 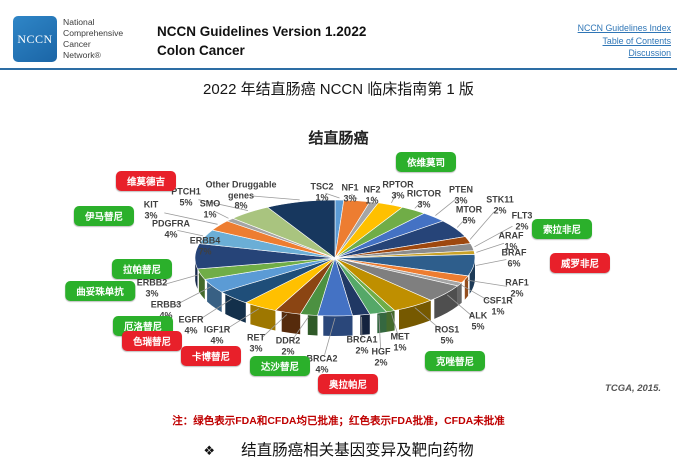 What do you see at coordinates (151, 210) in the screenshot?
I see `gene-label: KIT 3%` at bounding box center [151, 210].